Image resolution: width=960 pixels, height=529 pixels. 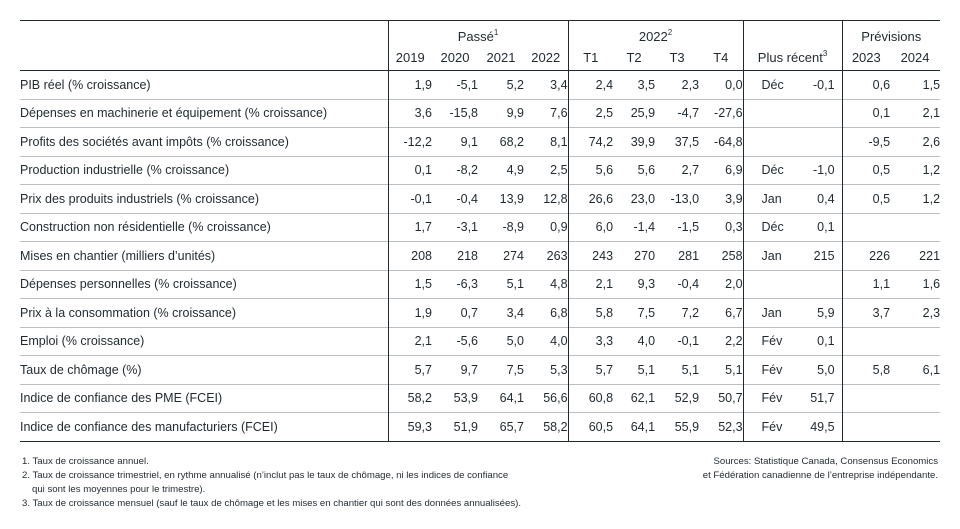 What do you see at coordinates (687, 426) in the screenshot?
I see `value-cell: 55,9` at bounding box center [687, 426].